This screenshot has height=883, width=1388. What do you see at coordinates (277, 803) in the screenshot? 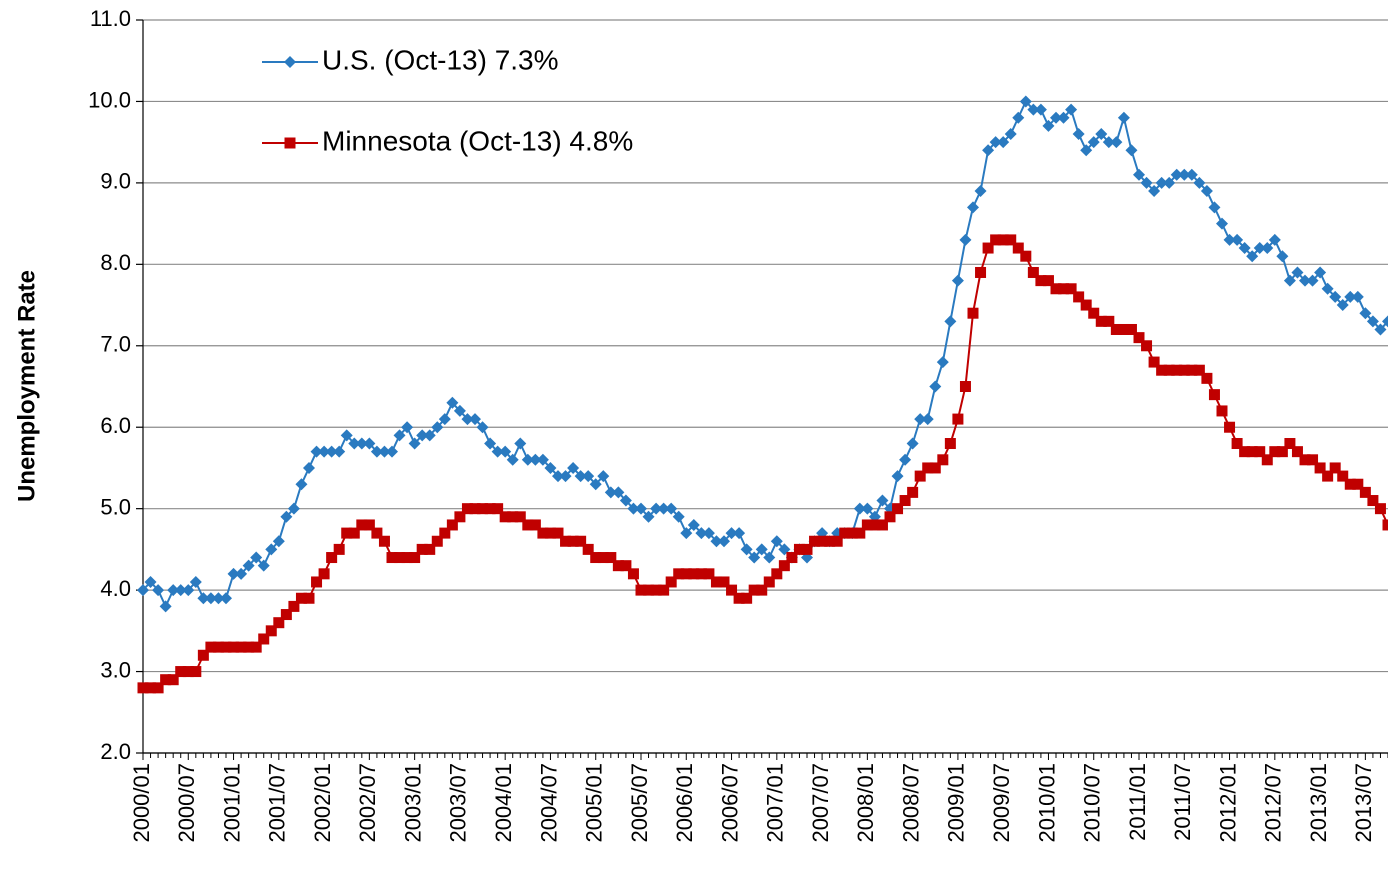
I see `x-tick-label: 2001/07` at bounding box center [277, 803].